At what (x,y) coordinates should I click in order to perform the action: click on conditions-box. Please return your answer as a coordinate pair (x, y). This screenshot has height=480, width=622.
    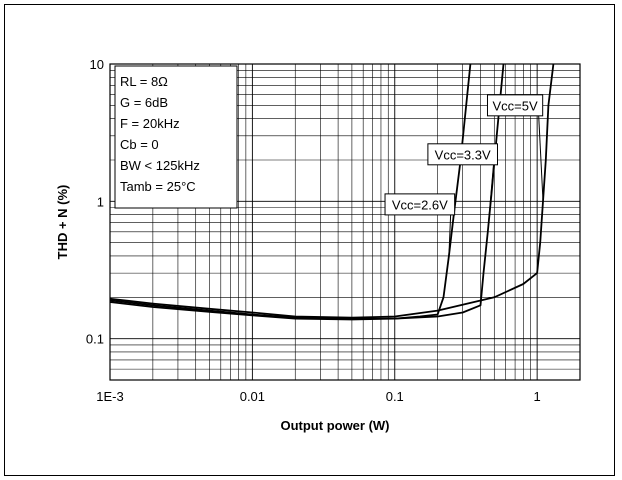
    Looking at the image, I should click on (176, 137).